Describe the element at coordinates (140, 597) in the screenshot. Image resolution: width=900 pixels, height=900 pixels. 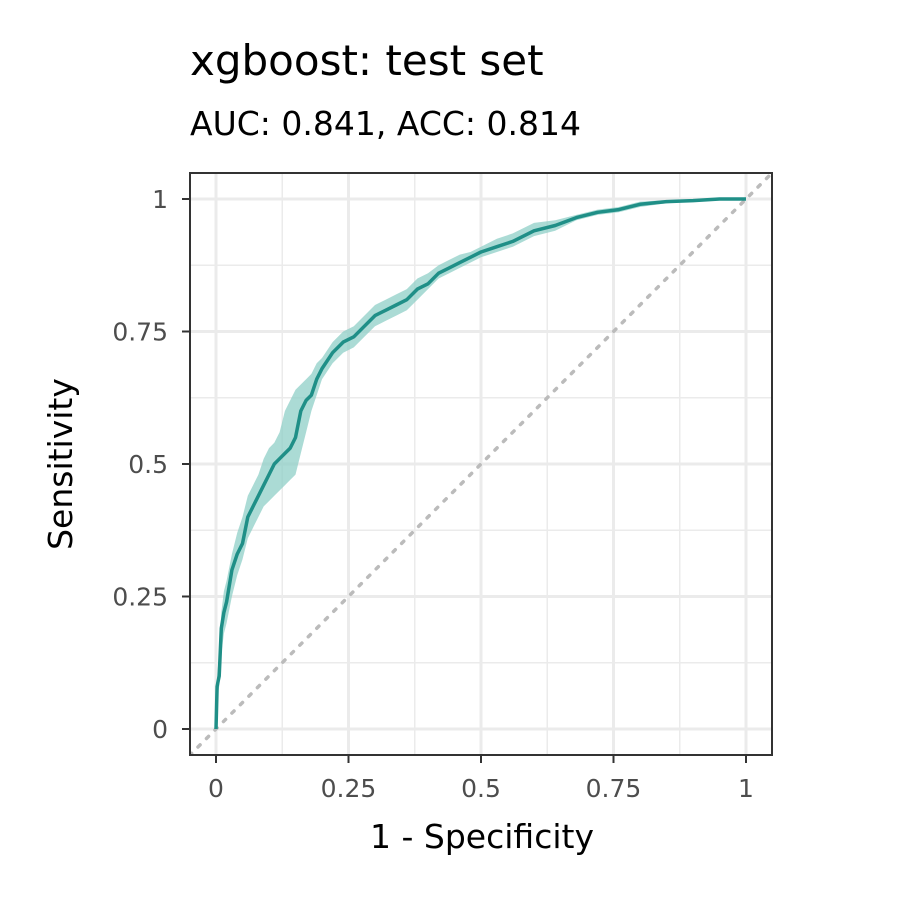
I see `y-tick-label: 0.25` at that location.